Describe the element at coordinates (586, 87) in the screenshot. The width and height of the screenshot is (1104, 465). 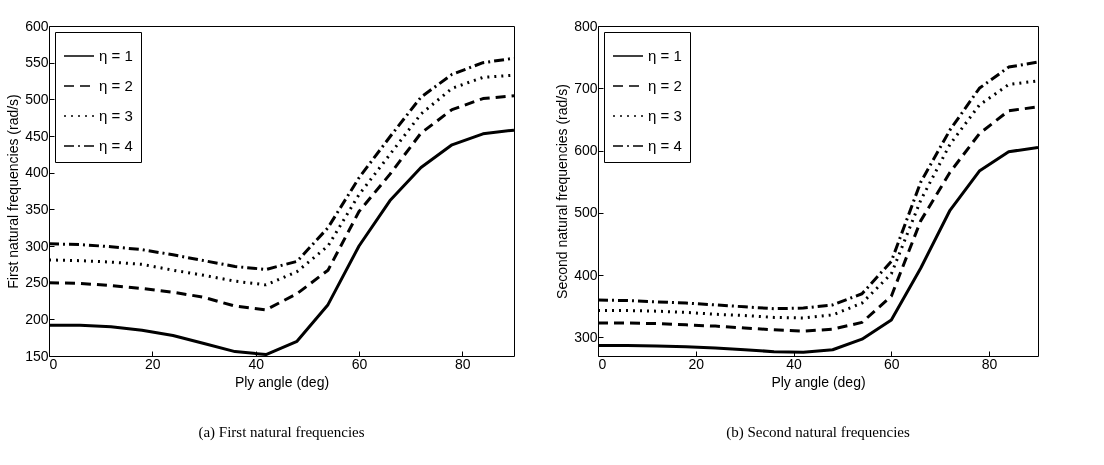
I see `y-tick-label: 700` at that location.